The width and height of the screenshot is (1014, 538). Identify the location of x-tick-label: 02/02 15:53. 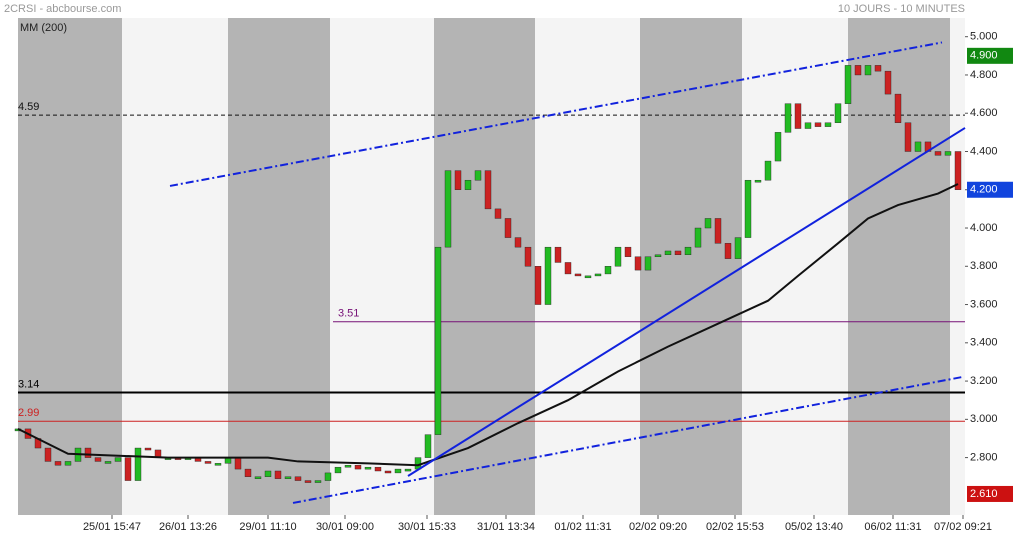
(735, 527).